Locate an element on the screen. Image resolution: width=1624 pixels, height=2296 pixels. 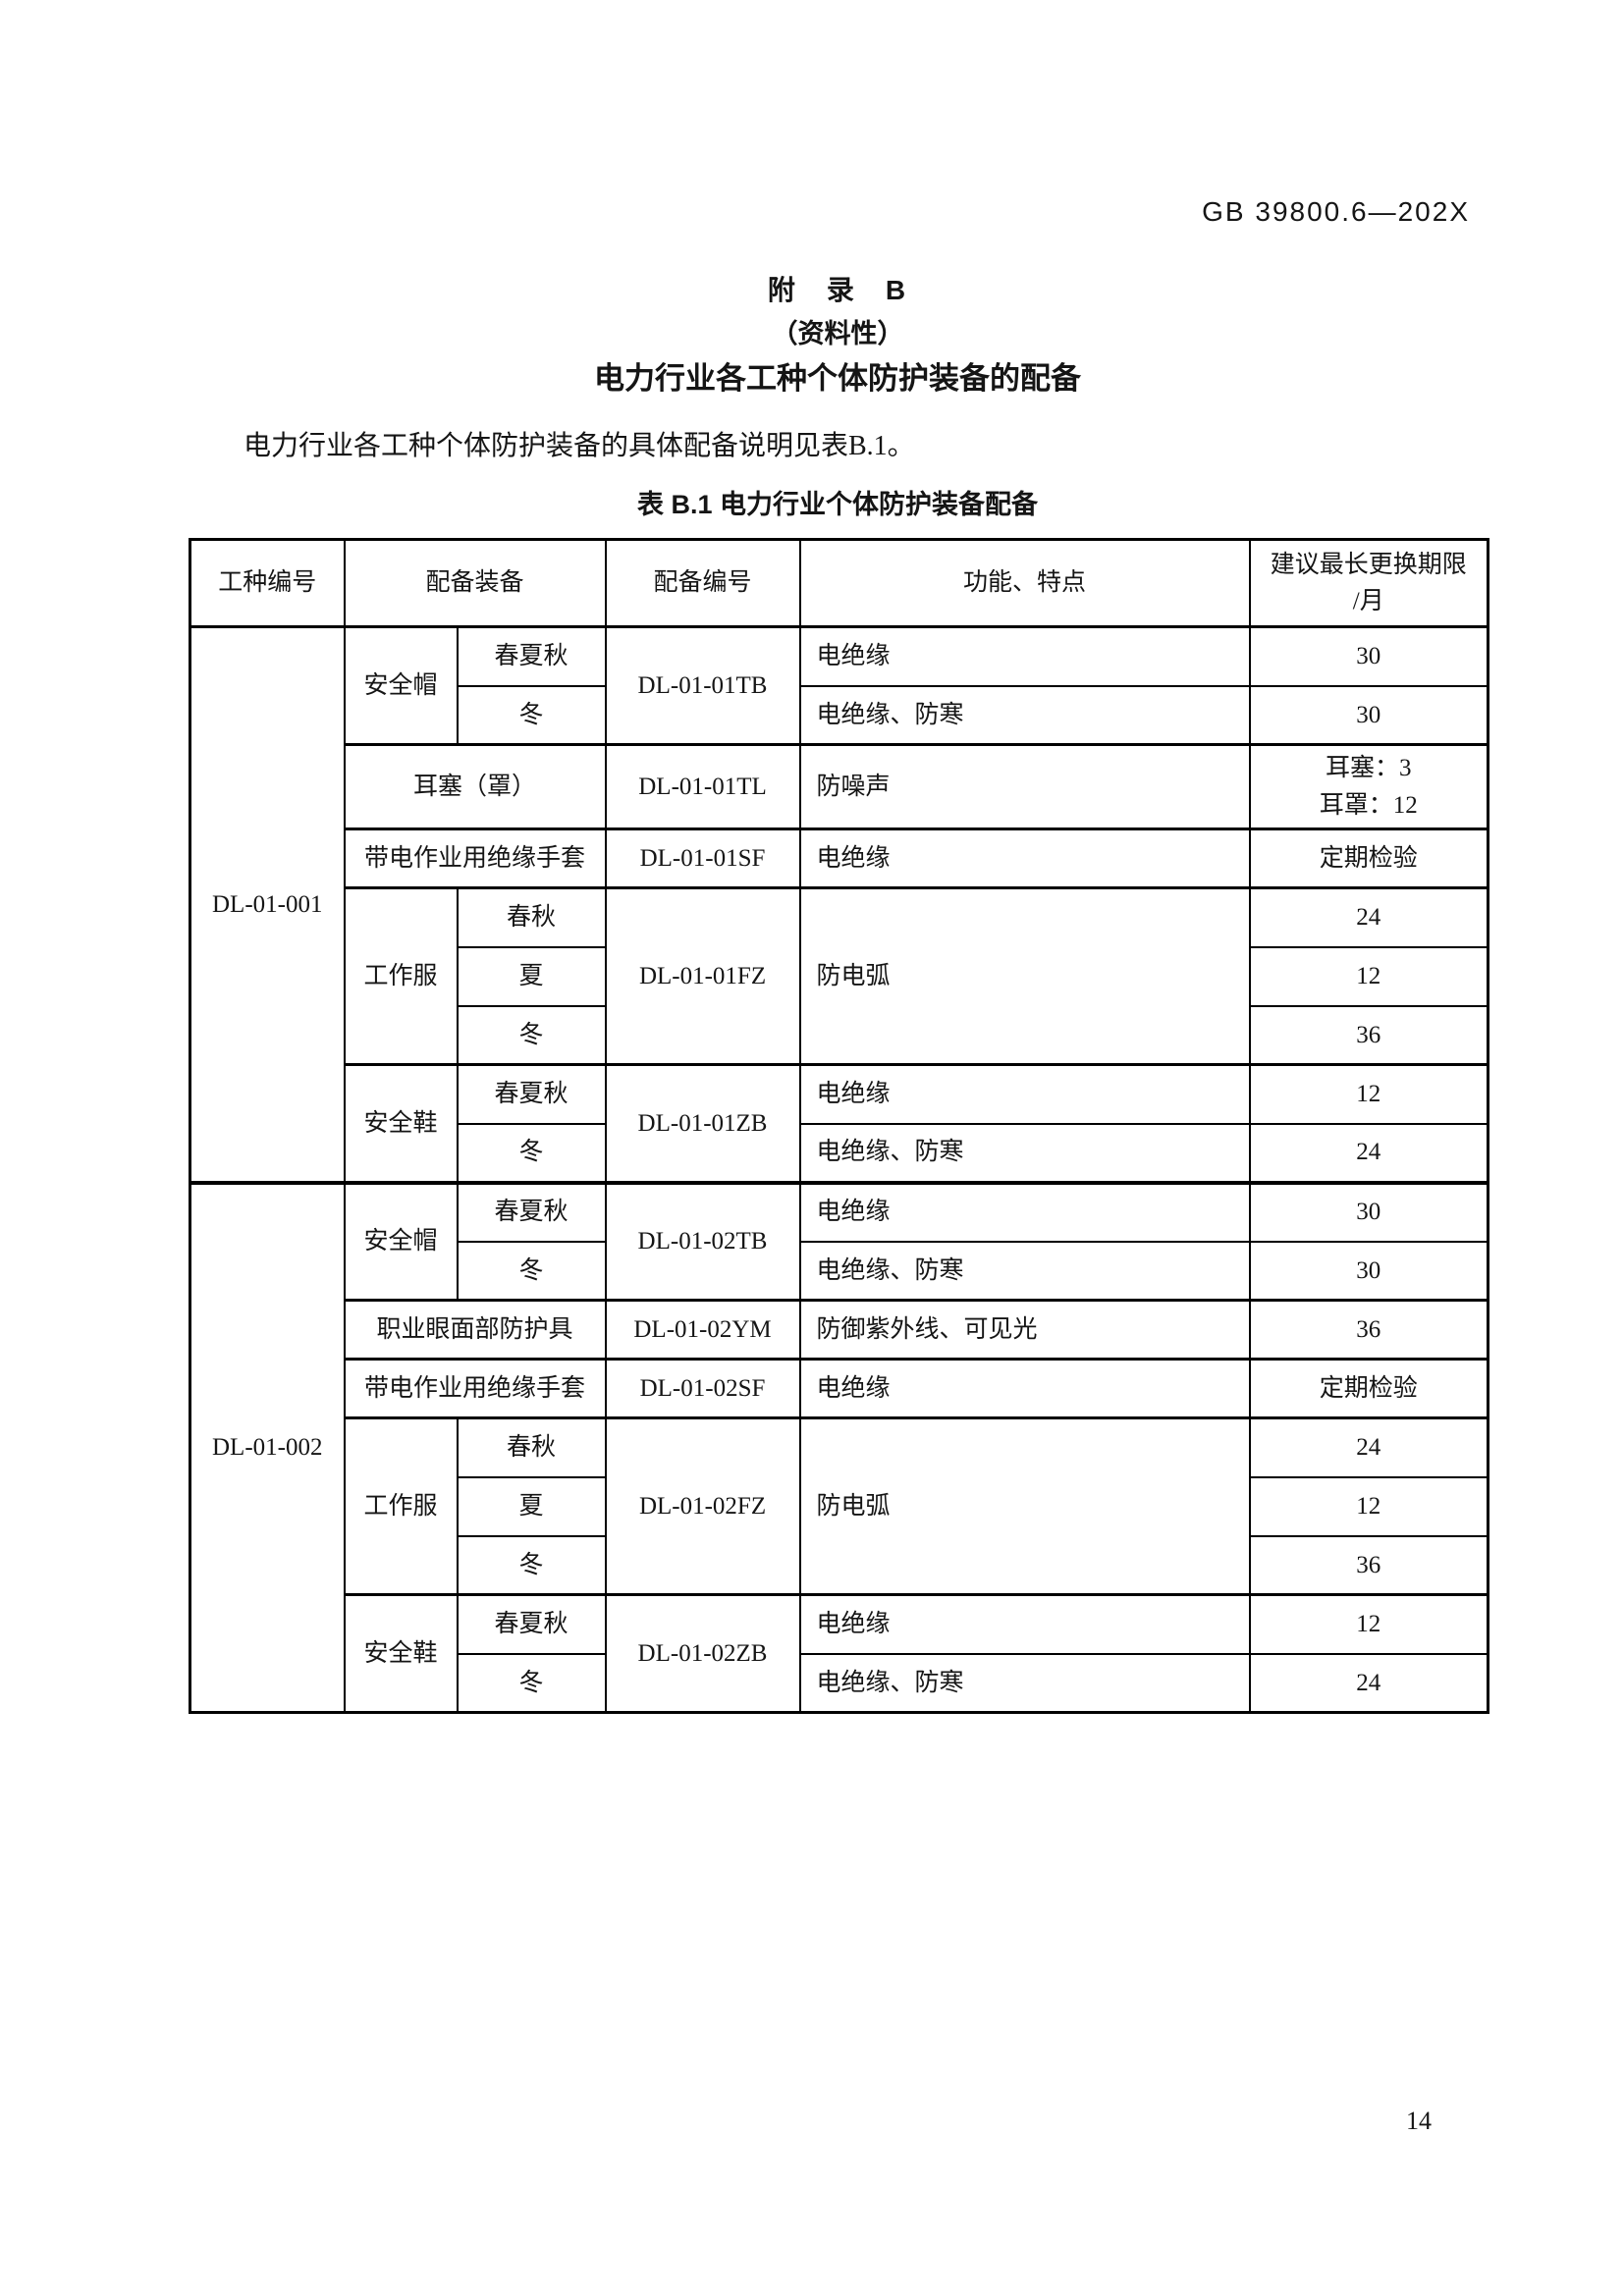
standard-number: GB 39800.6—202X is located at coordinates (1336, 212).